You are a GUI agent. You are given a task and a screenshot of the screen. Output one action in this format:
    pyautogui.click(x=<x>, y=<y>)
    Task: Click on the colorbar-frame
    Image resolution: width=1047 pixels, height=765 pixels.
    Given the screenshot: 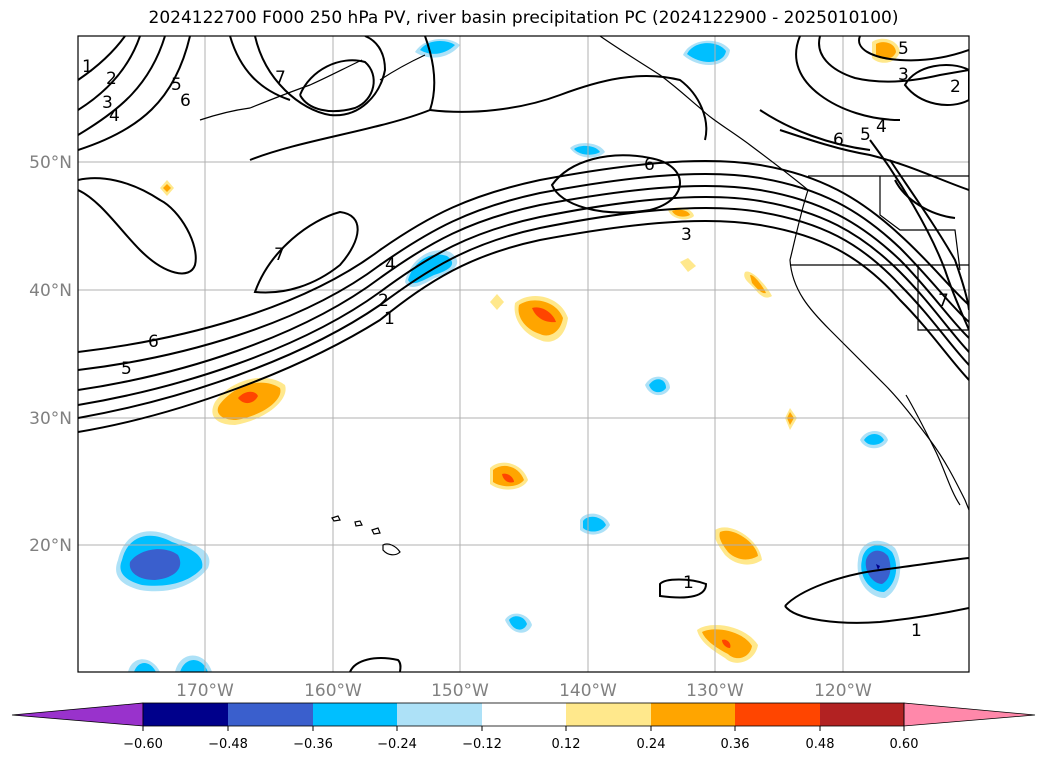 What is the action you would take?
    pyautogui.click(x=523, y=714)
    